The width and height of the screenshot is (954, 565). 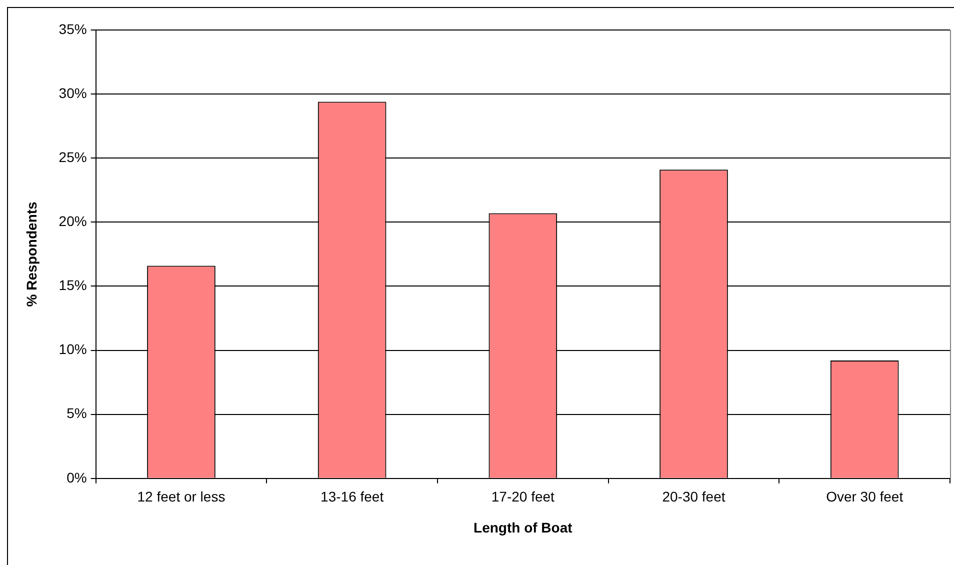 I want to click on y-tick-label: 25%, so click(x=72, y=156).